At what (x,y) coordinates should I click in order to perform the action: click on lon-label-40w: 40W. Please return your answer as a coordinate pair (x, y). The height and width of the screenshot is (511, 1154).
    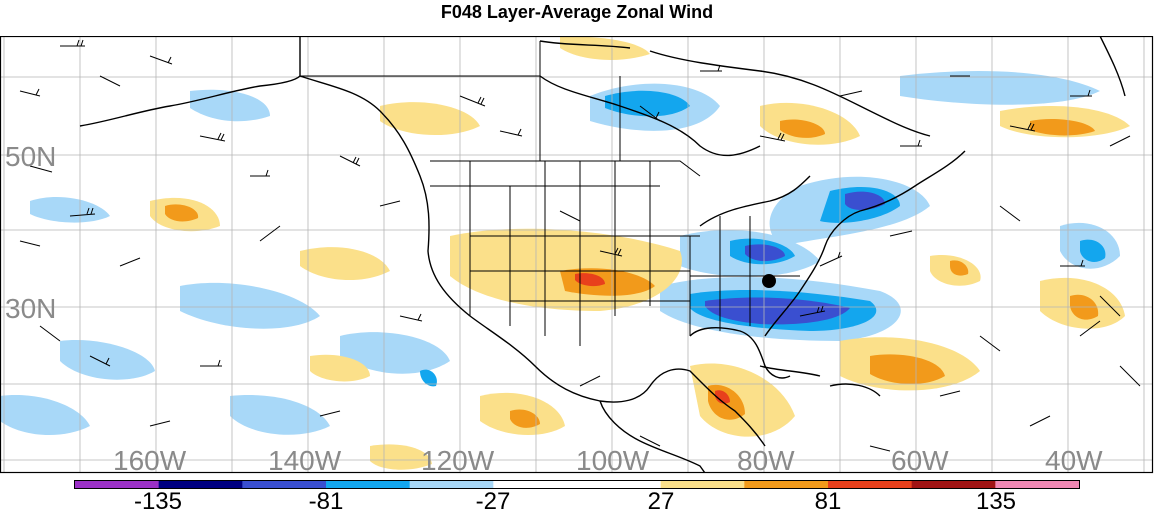
    Looking at the image, I should click on (1074, 459).